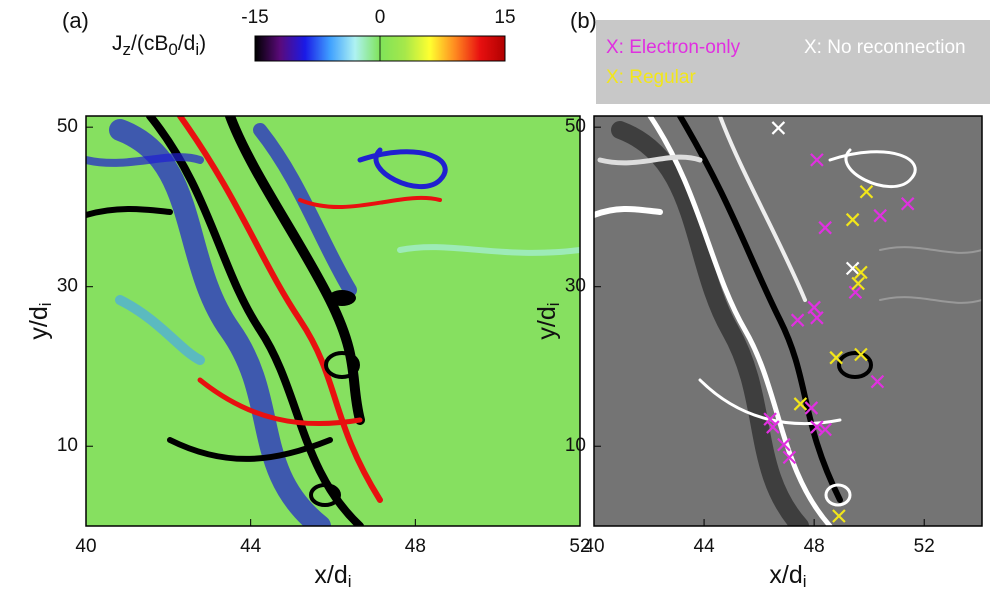 The image size is (997, 595). Describe the element at coordinates (149, 43) in the screenshot. I see `label-part: /(cB` at that location.